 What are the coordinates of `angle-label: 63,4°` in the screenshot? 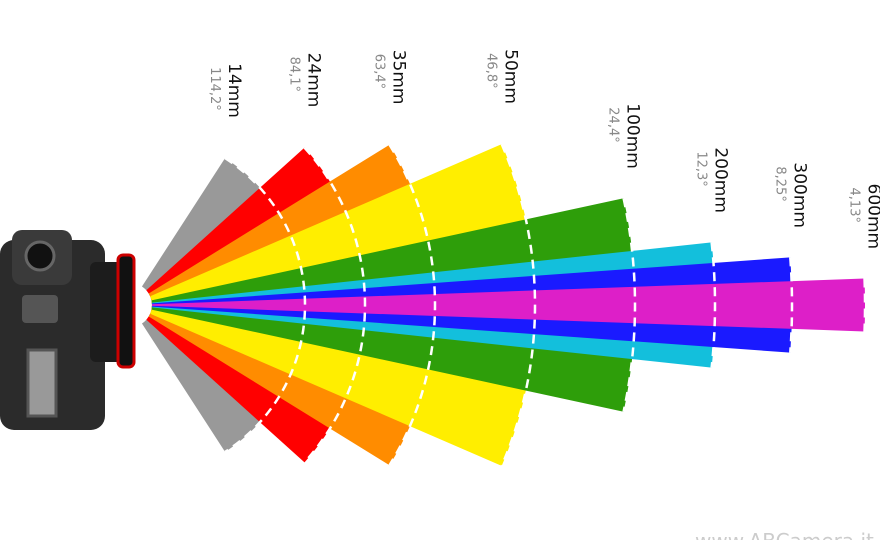 It's located at (378, 71).